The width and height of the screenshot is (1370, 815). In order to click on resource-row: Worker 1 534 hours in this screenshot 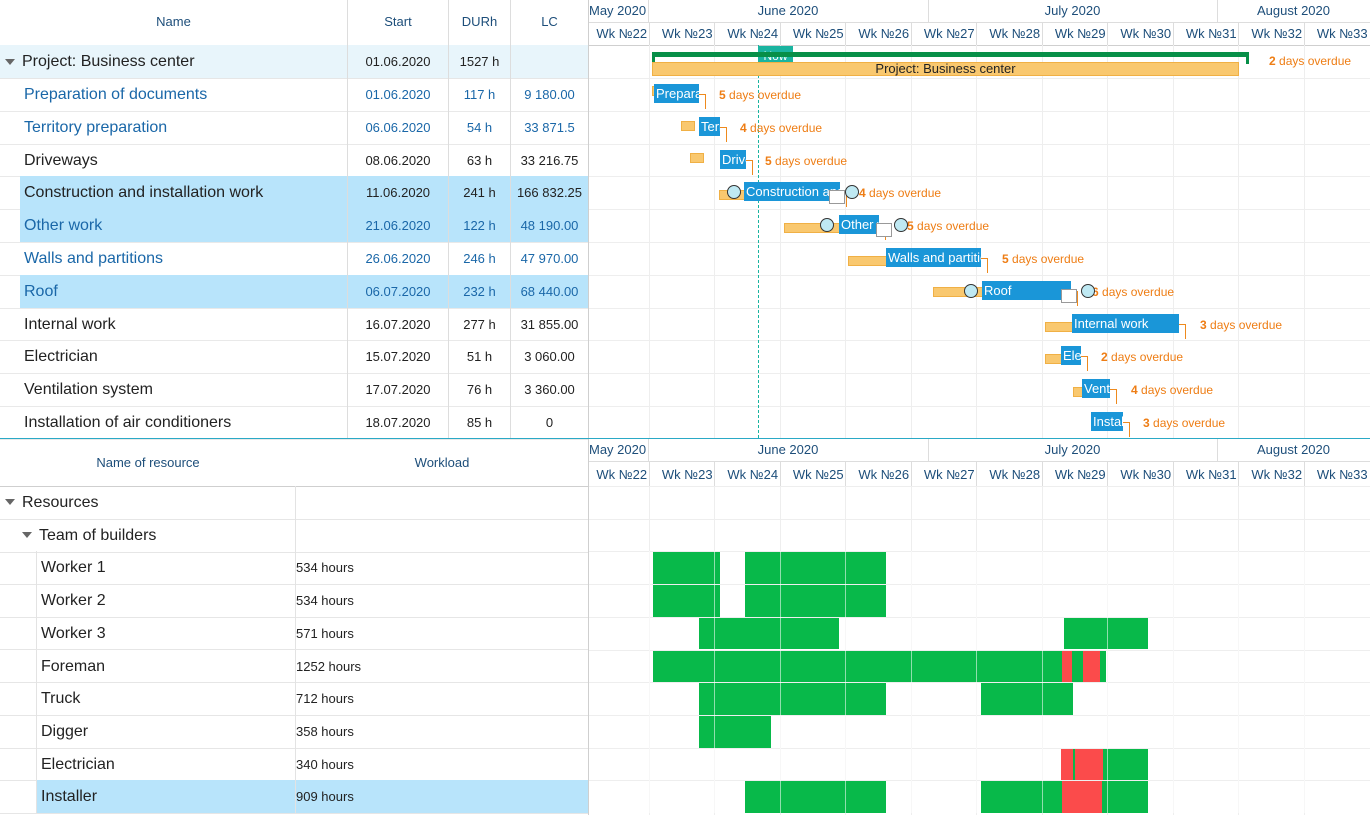, I will do `click(294, 568)`.